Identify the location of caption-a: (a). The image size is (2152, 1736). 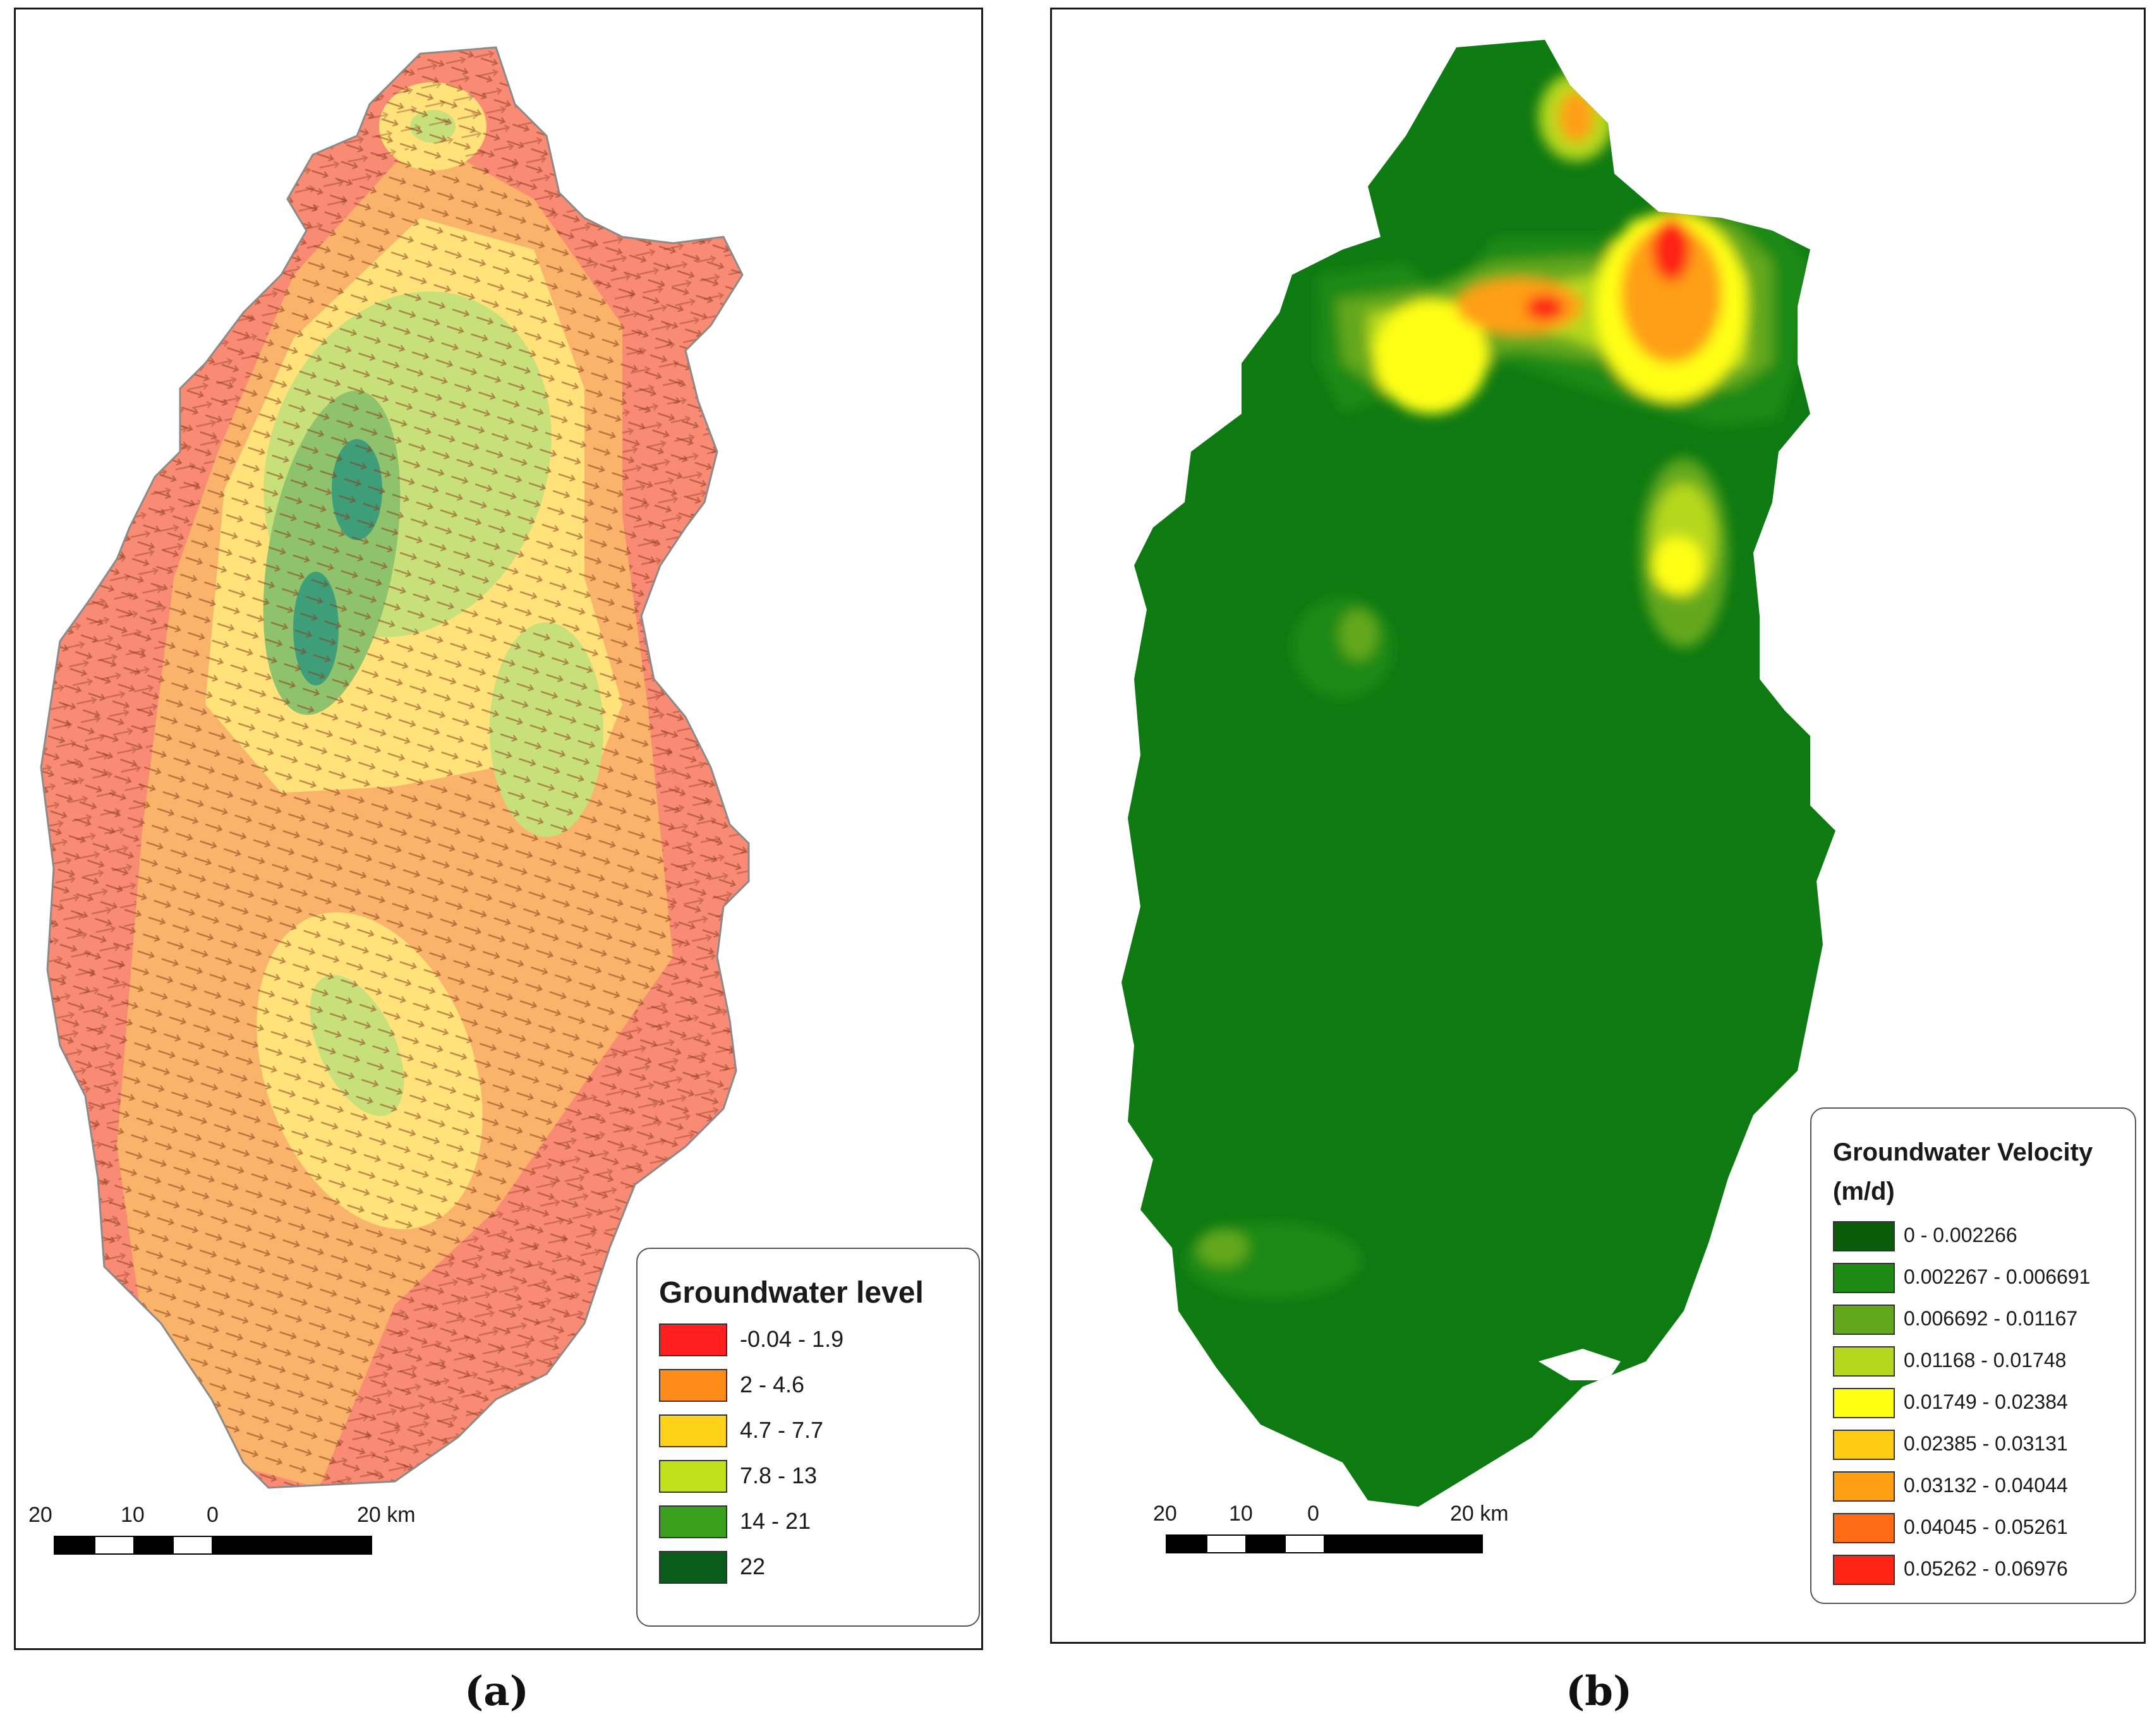
(497, 1692).